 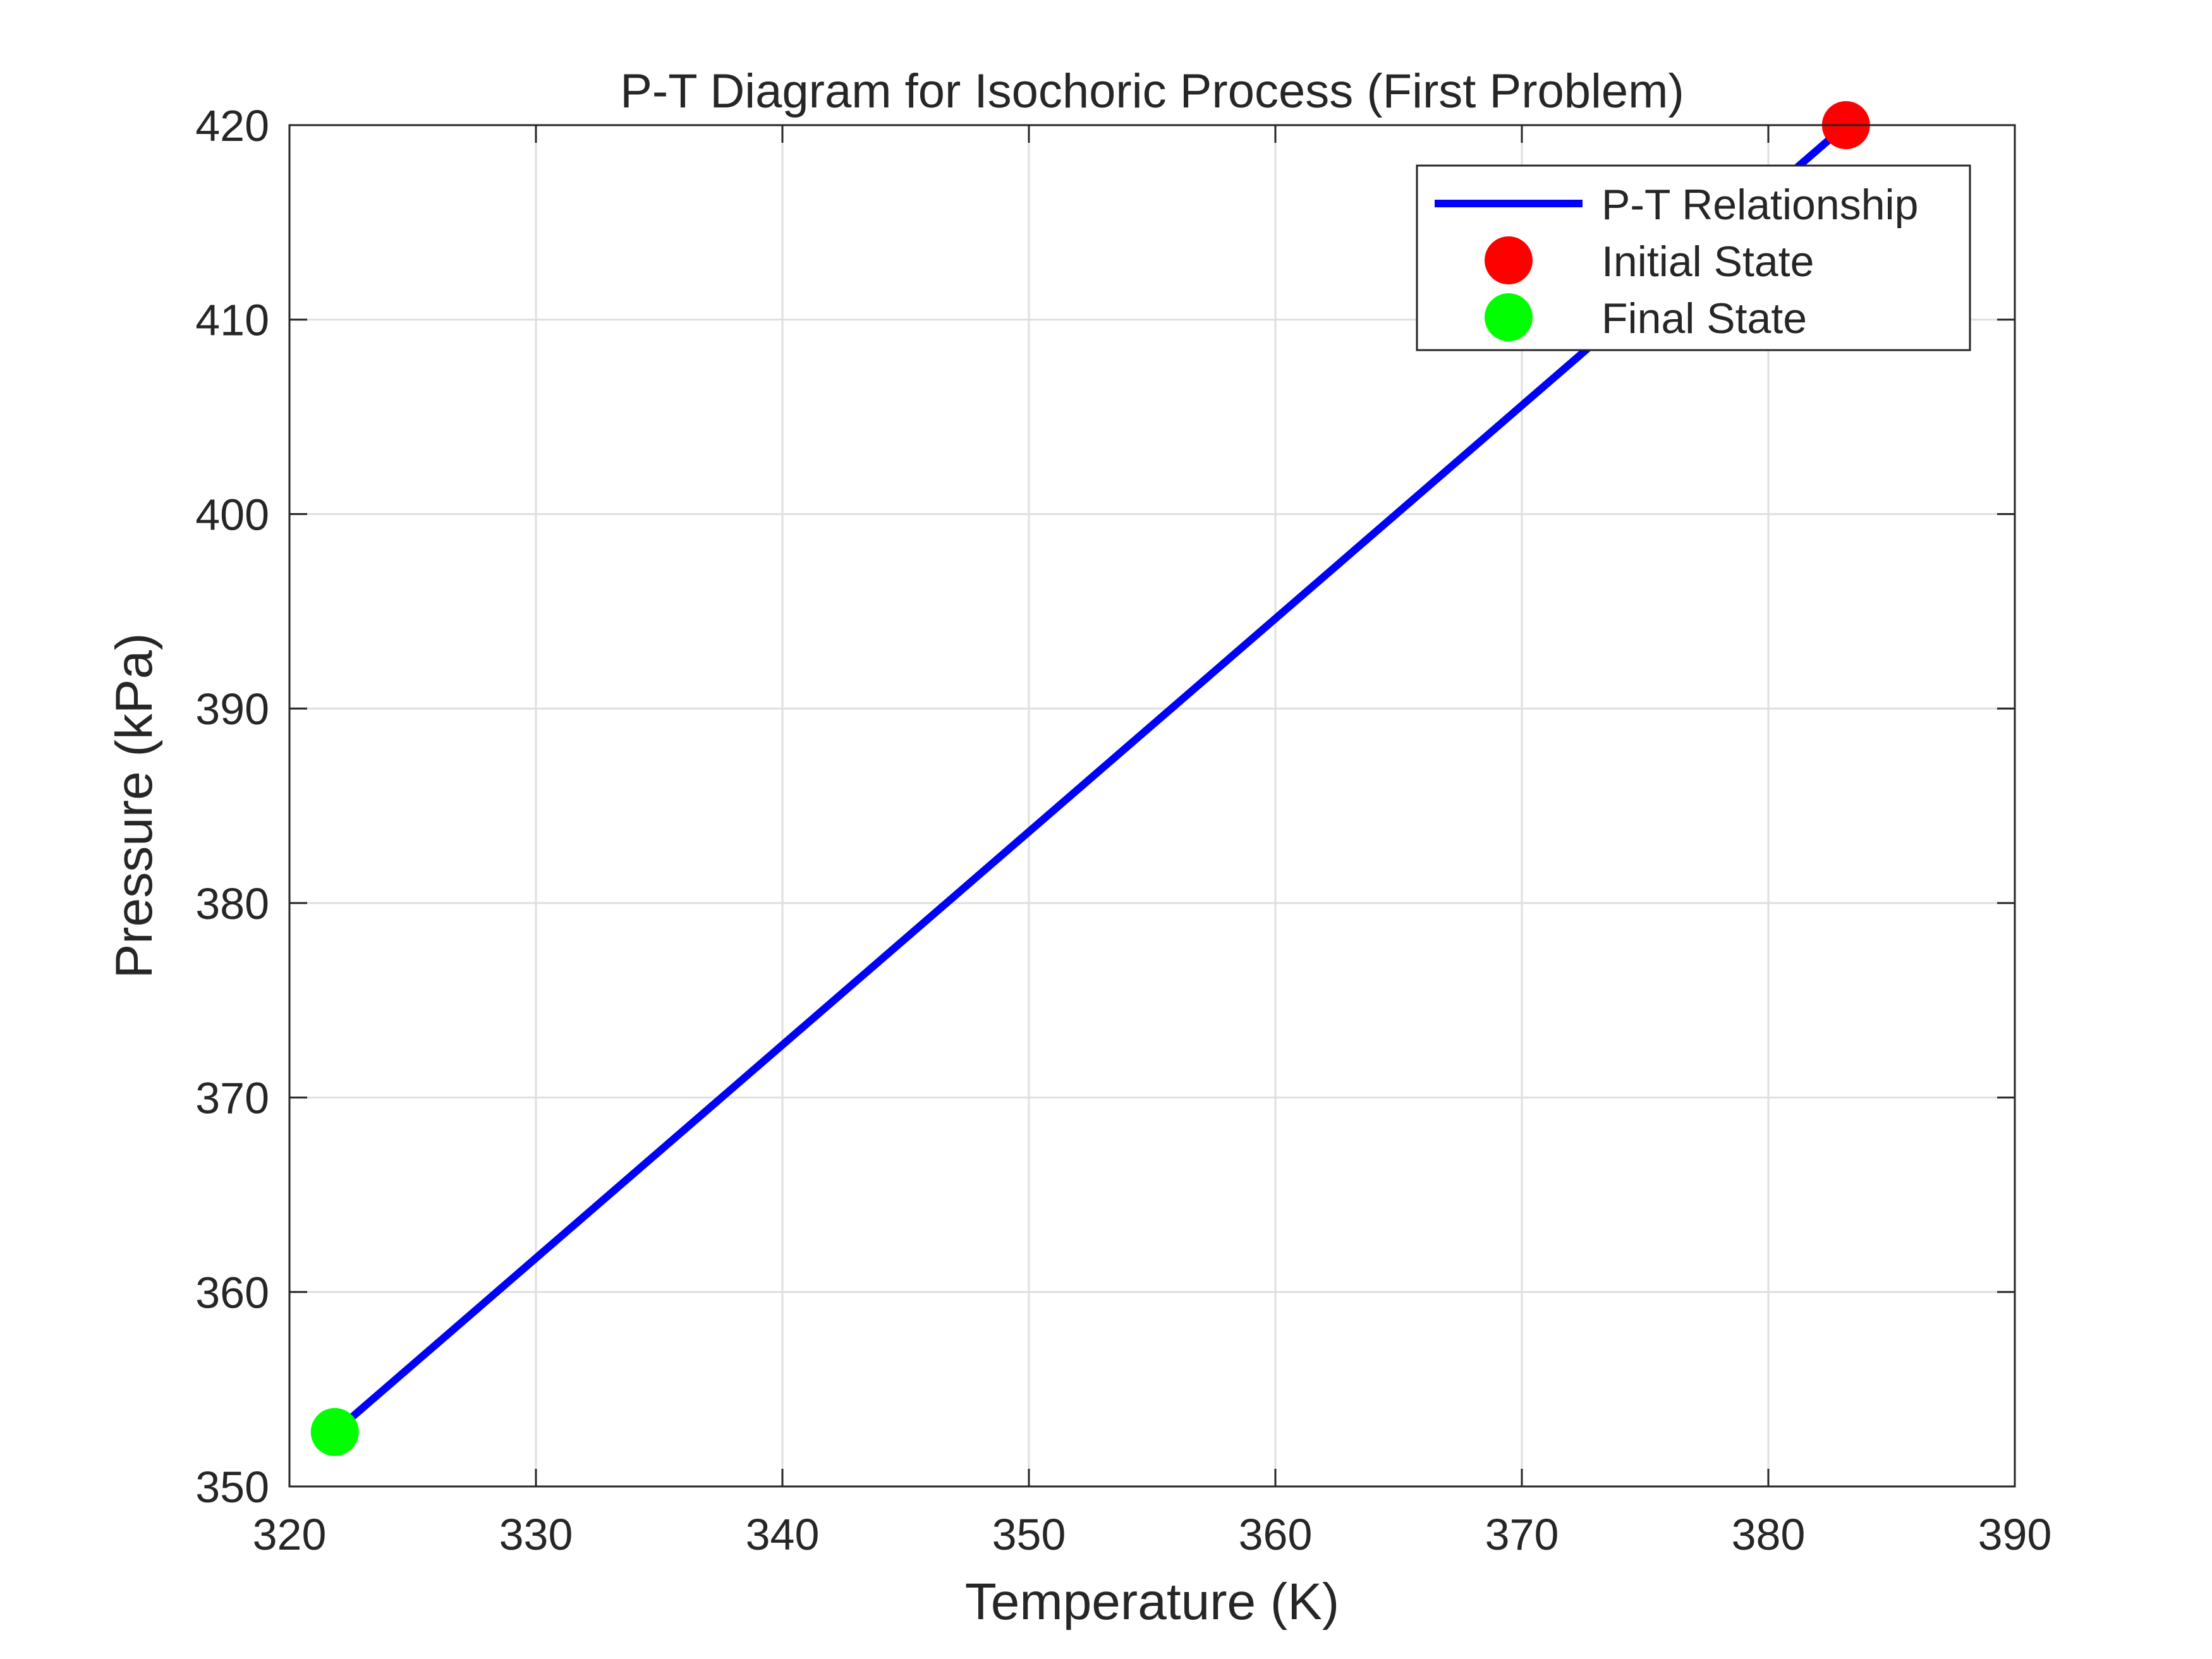 I want to click on y-tick-label: 400, so click(x=232, y=514).